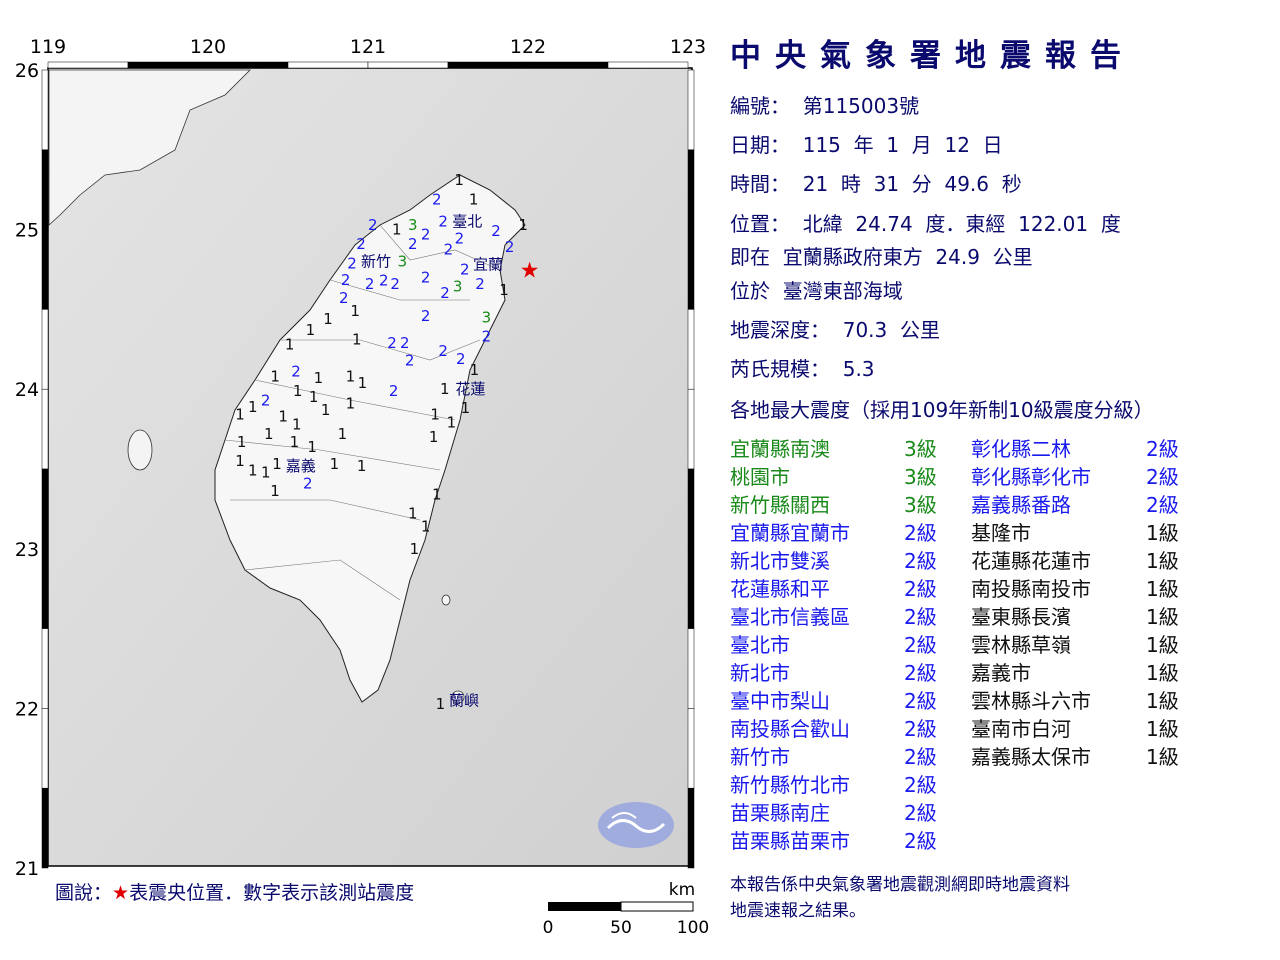  I want to click on place-label: 花蓮, so click(470, 389).